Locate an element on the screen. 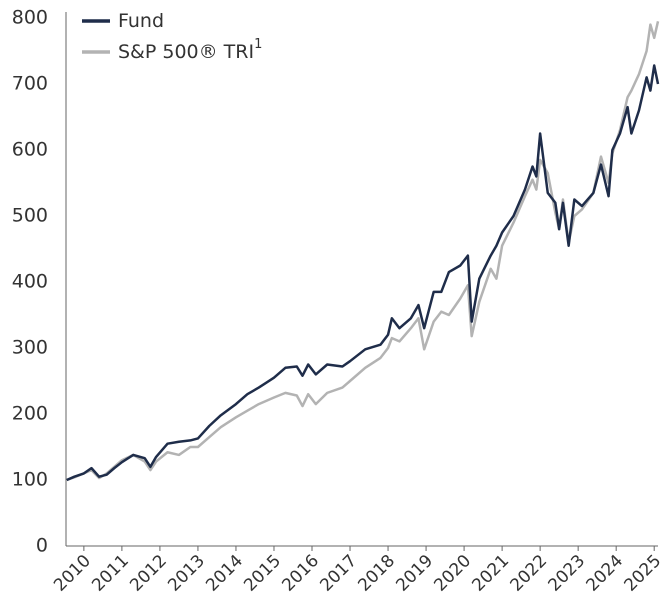 Image resolution: width=661 pixels, height=599 pixels. x-tick-label: 2017 is located at coordinates (338, 573).